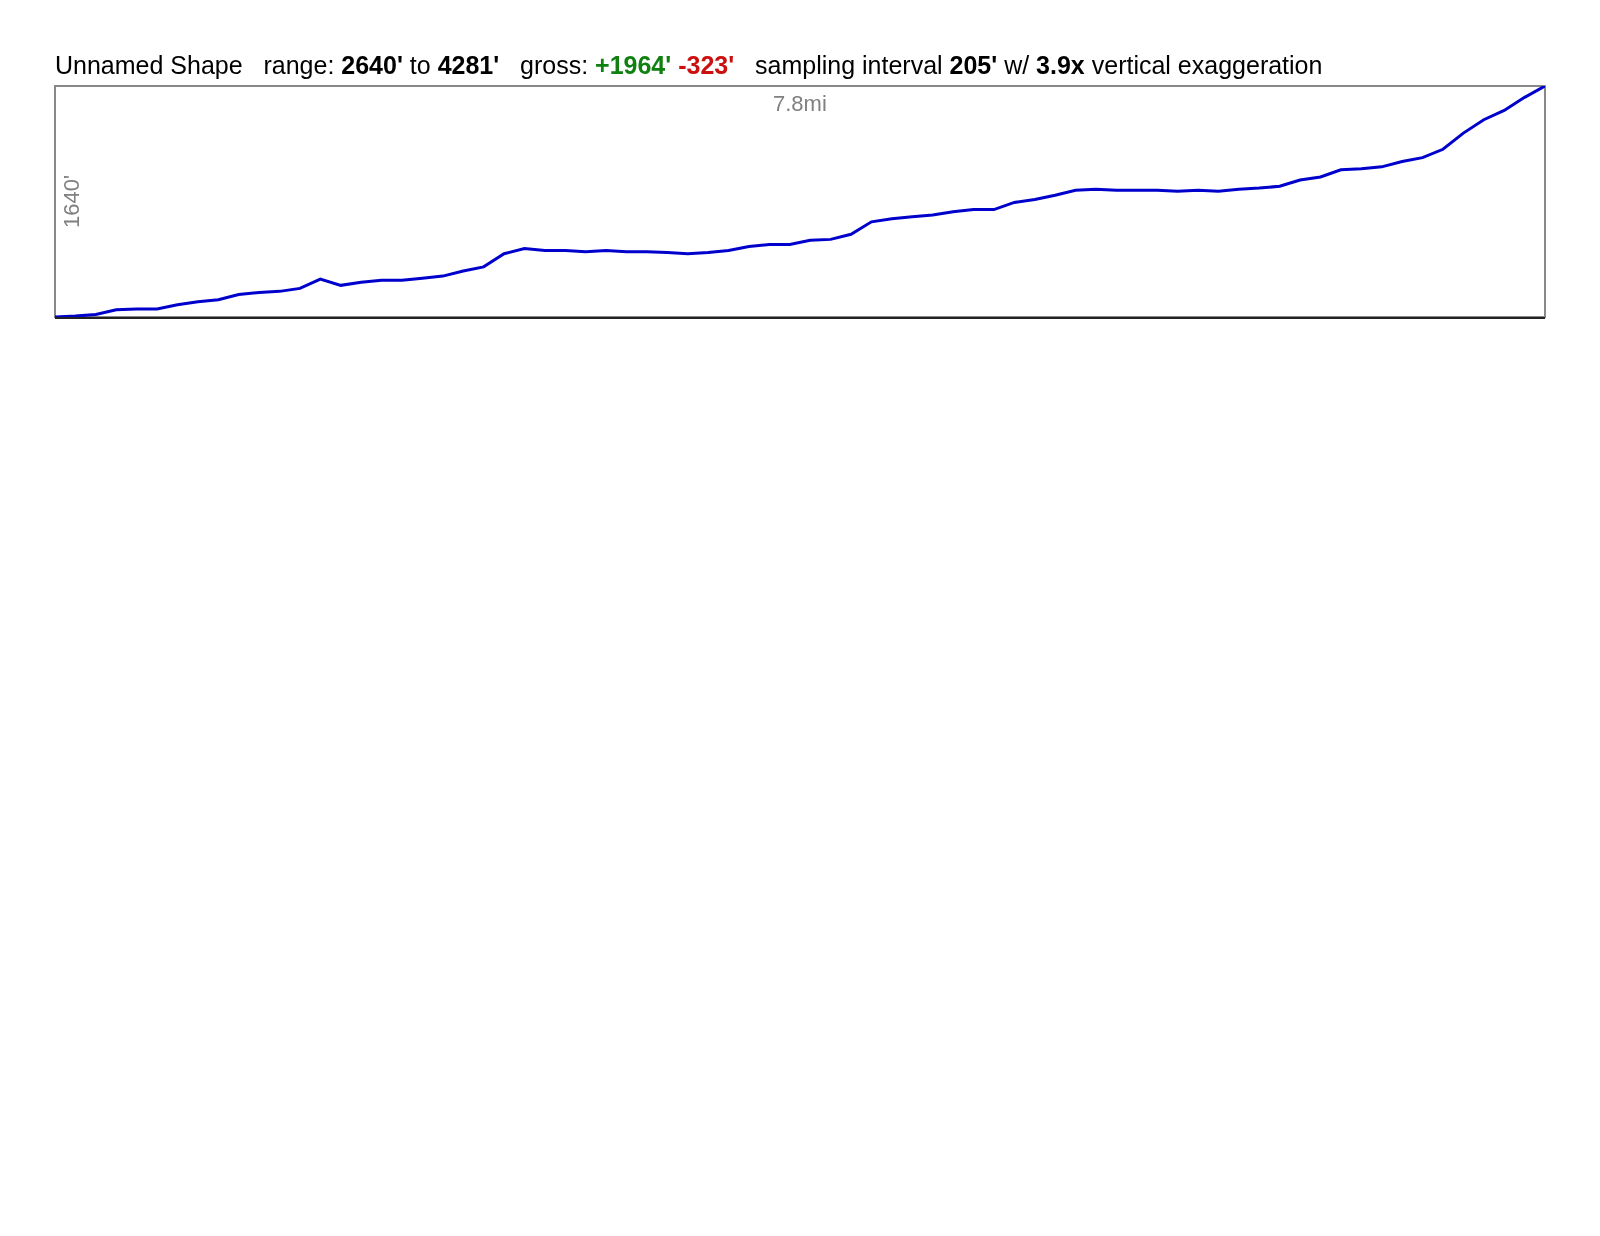 The height and width of the screenshot is (1236, 1600). I want to click on y-axis-title: 1640', so click(71, 201).